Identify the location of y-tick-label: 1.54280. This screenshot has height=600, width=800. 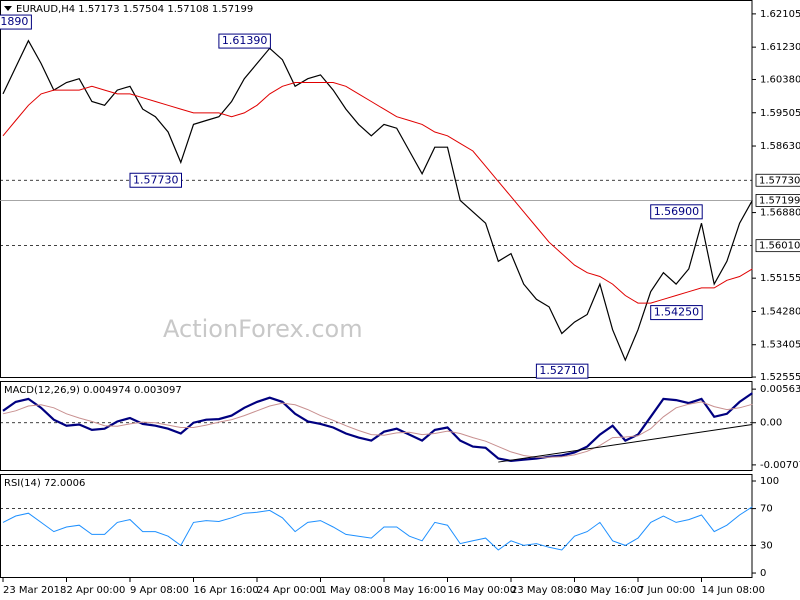
(780, 311).